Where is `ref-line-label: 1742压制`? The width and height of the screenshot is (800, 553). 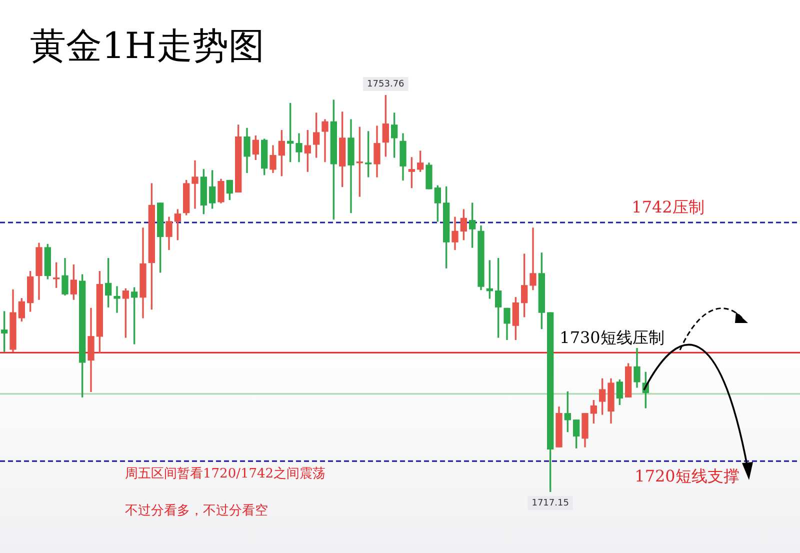 ref-line-label: 1742压制 is located at coordinates (668, 207).